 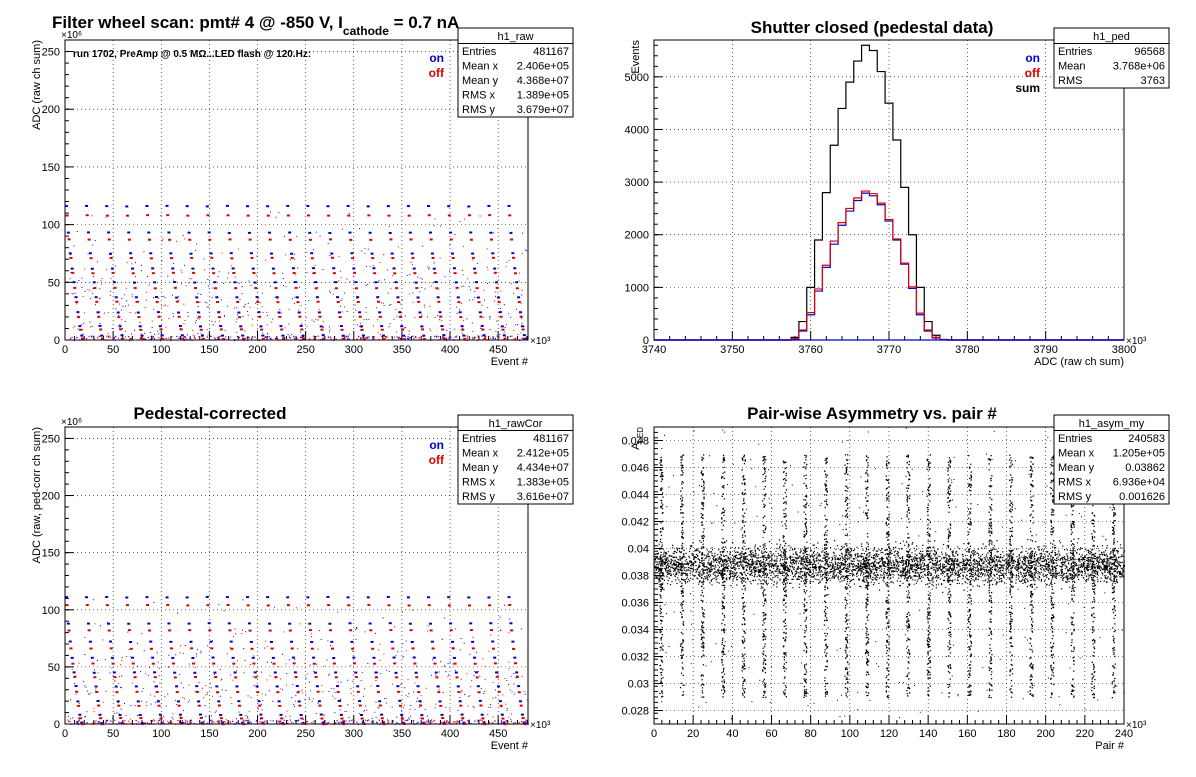 What do you see at coordinates (71, 422) in the screenshot?
I see `y-multiplier: ×10⁶` at bounding box center [71, 422].